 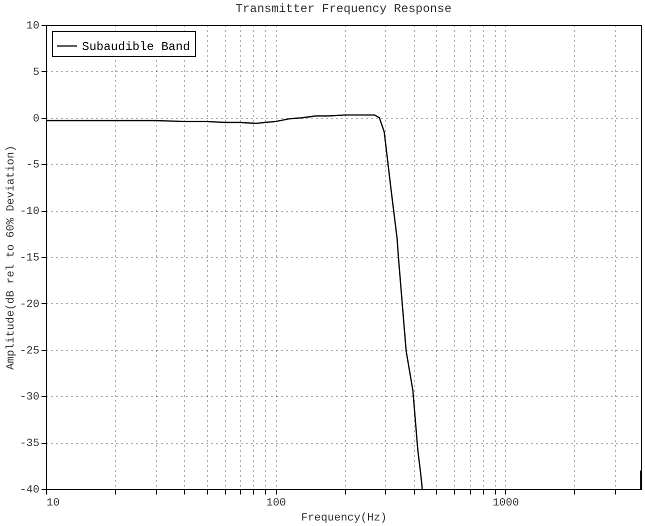 I want to click on y-tick-label: -15, so click(x=30, y=258).